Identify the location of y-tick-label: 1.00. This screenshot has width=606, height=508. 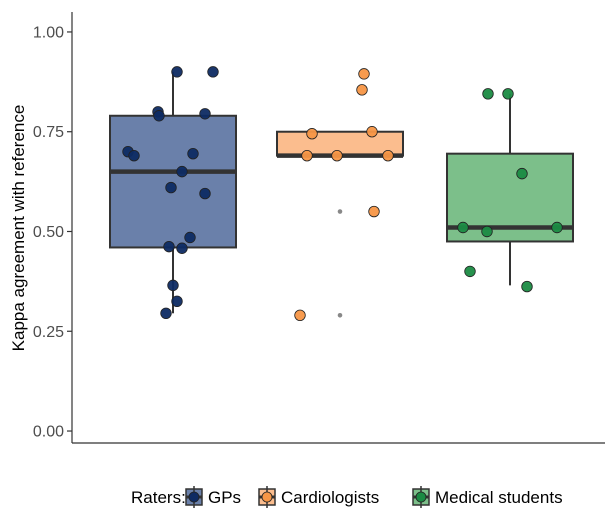
(48, 32).